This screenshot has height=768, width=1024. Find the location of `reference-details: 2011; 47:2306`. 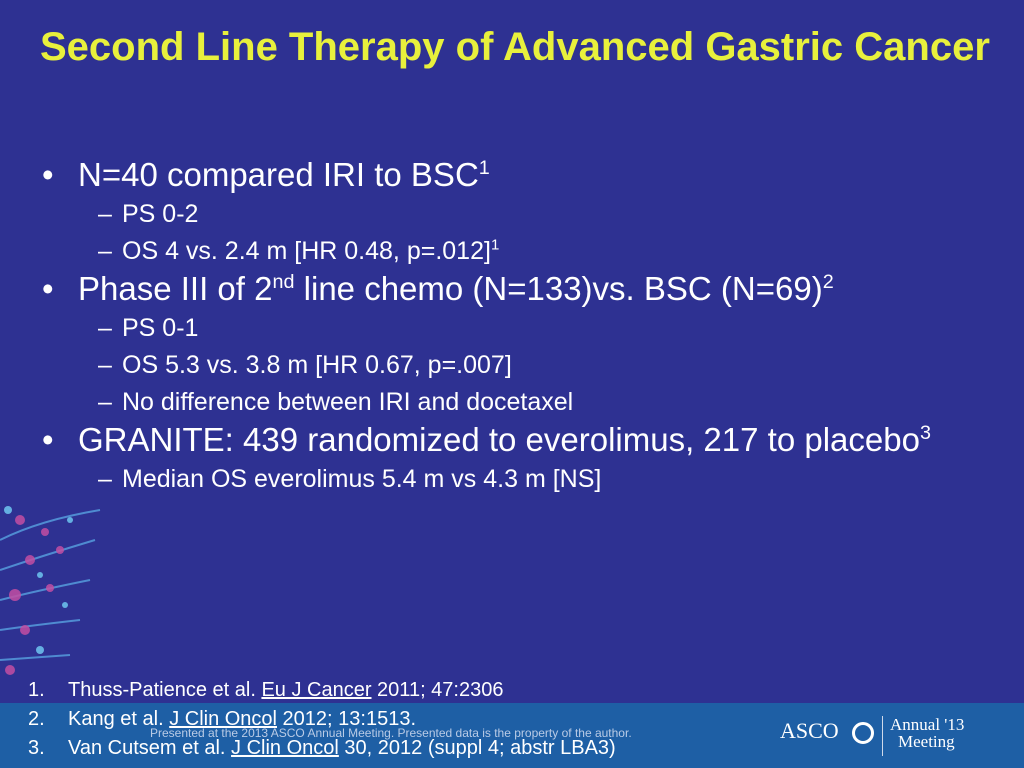

reference-details: 2011; 47:2306 is located at coordinates (437, 690).